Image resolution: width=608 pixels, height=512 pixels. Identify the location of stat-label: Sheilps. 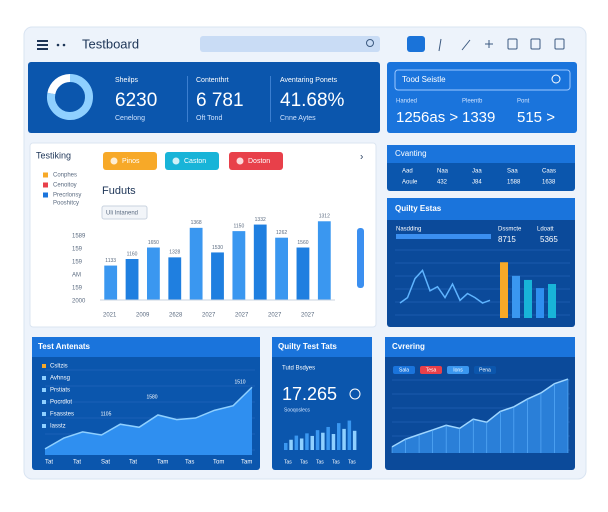
(126, 80).